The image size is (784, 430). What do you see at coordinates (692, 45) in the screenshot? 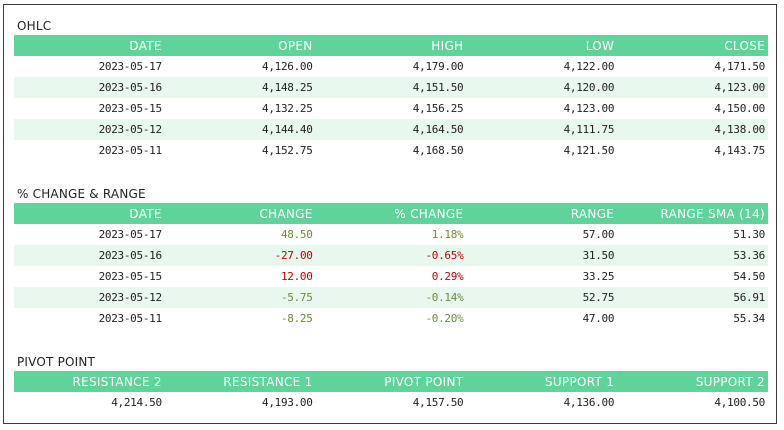
I see `header-close: CLOSE` at bounding box center [692, 45].